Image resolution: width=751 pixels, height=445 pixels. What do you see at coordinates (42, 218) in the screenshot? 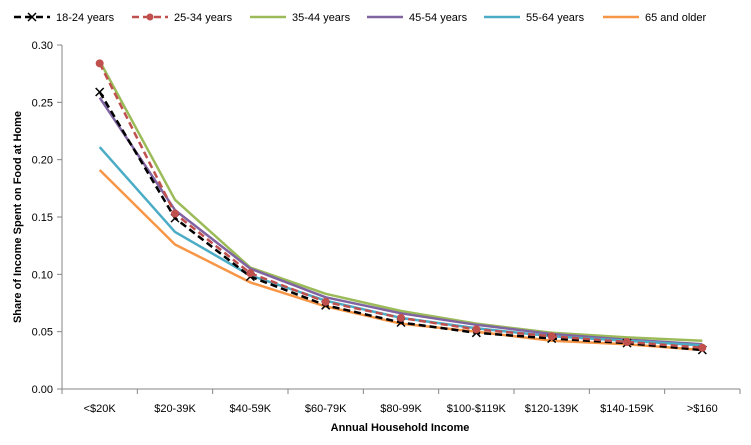
I see `y-tick-label: 0.15` at bounding box center [42, 218].